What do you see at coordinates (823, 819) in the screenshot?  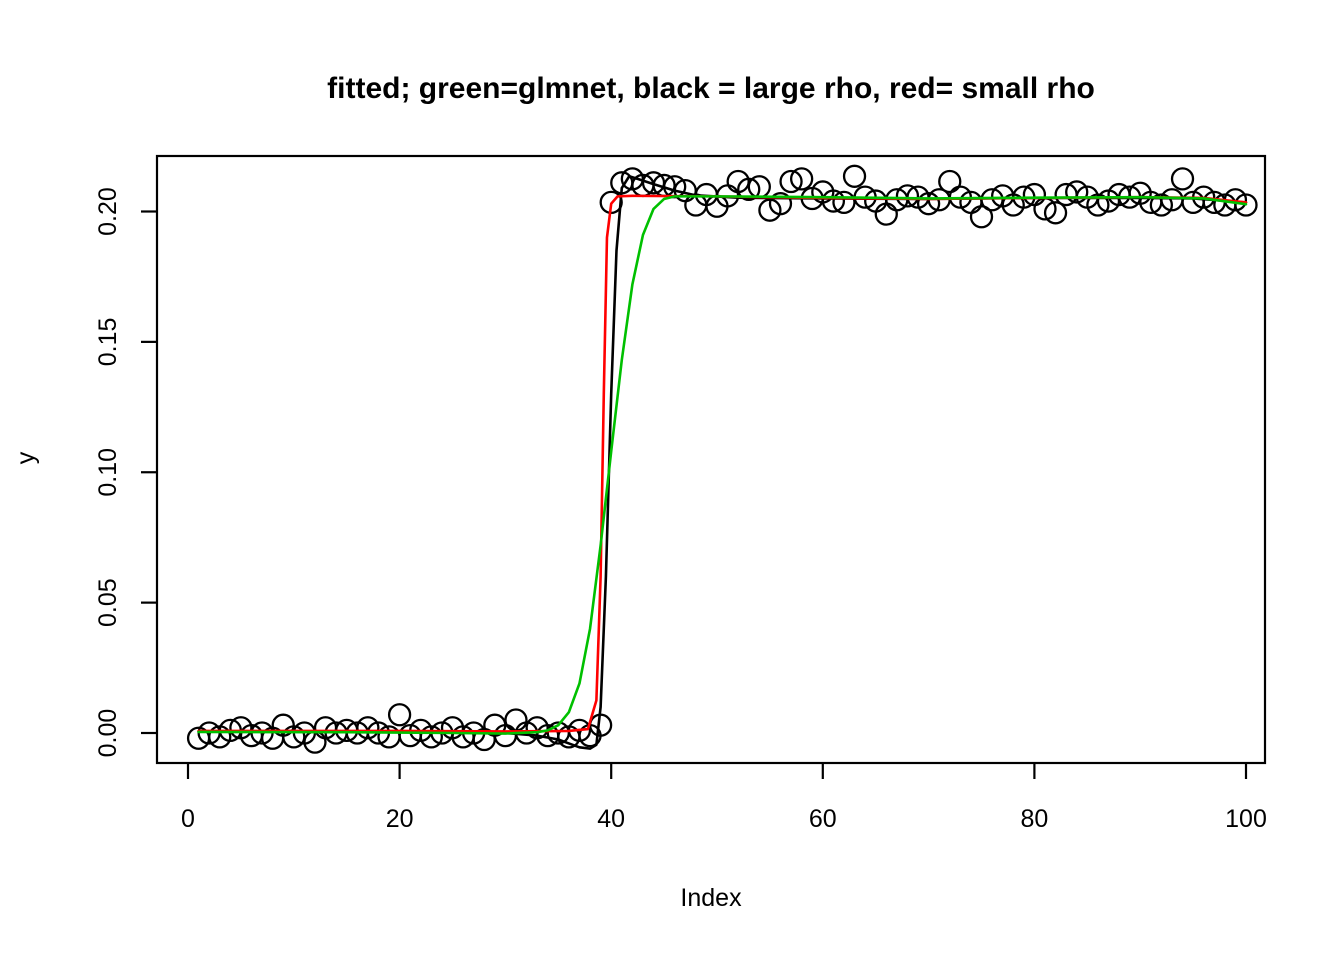 I see `x-tick-label: 60` at bounding box center [823, 819].